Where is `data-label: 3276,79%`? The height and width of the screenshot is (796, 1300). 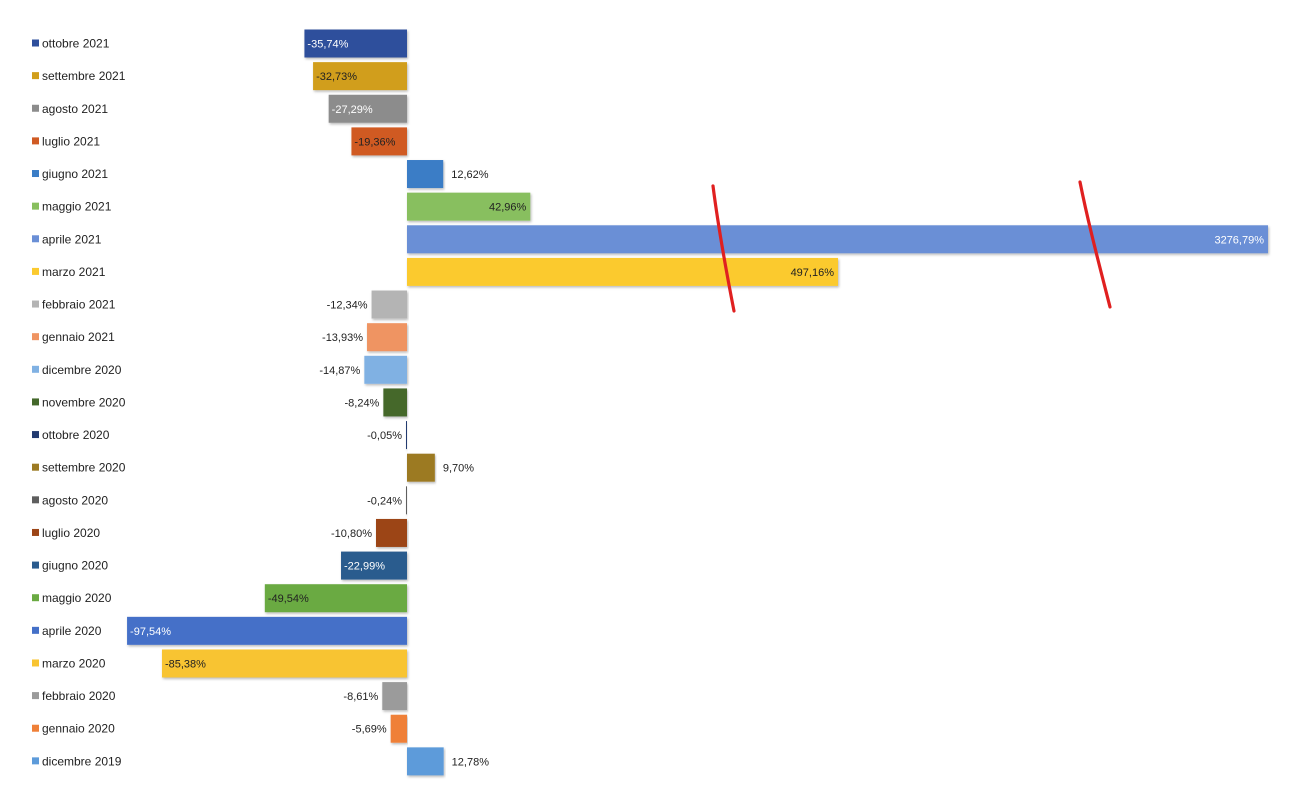
data-label: 3276,79% is located at coordinates (1239, 240).